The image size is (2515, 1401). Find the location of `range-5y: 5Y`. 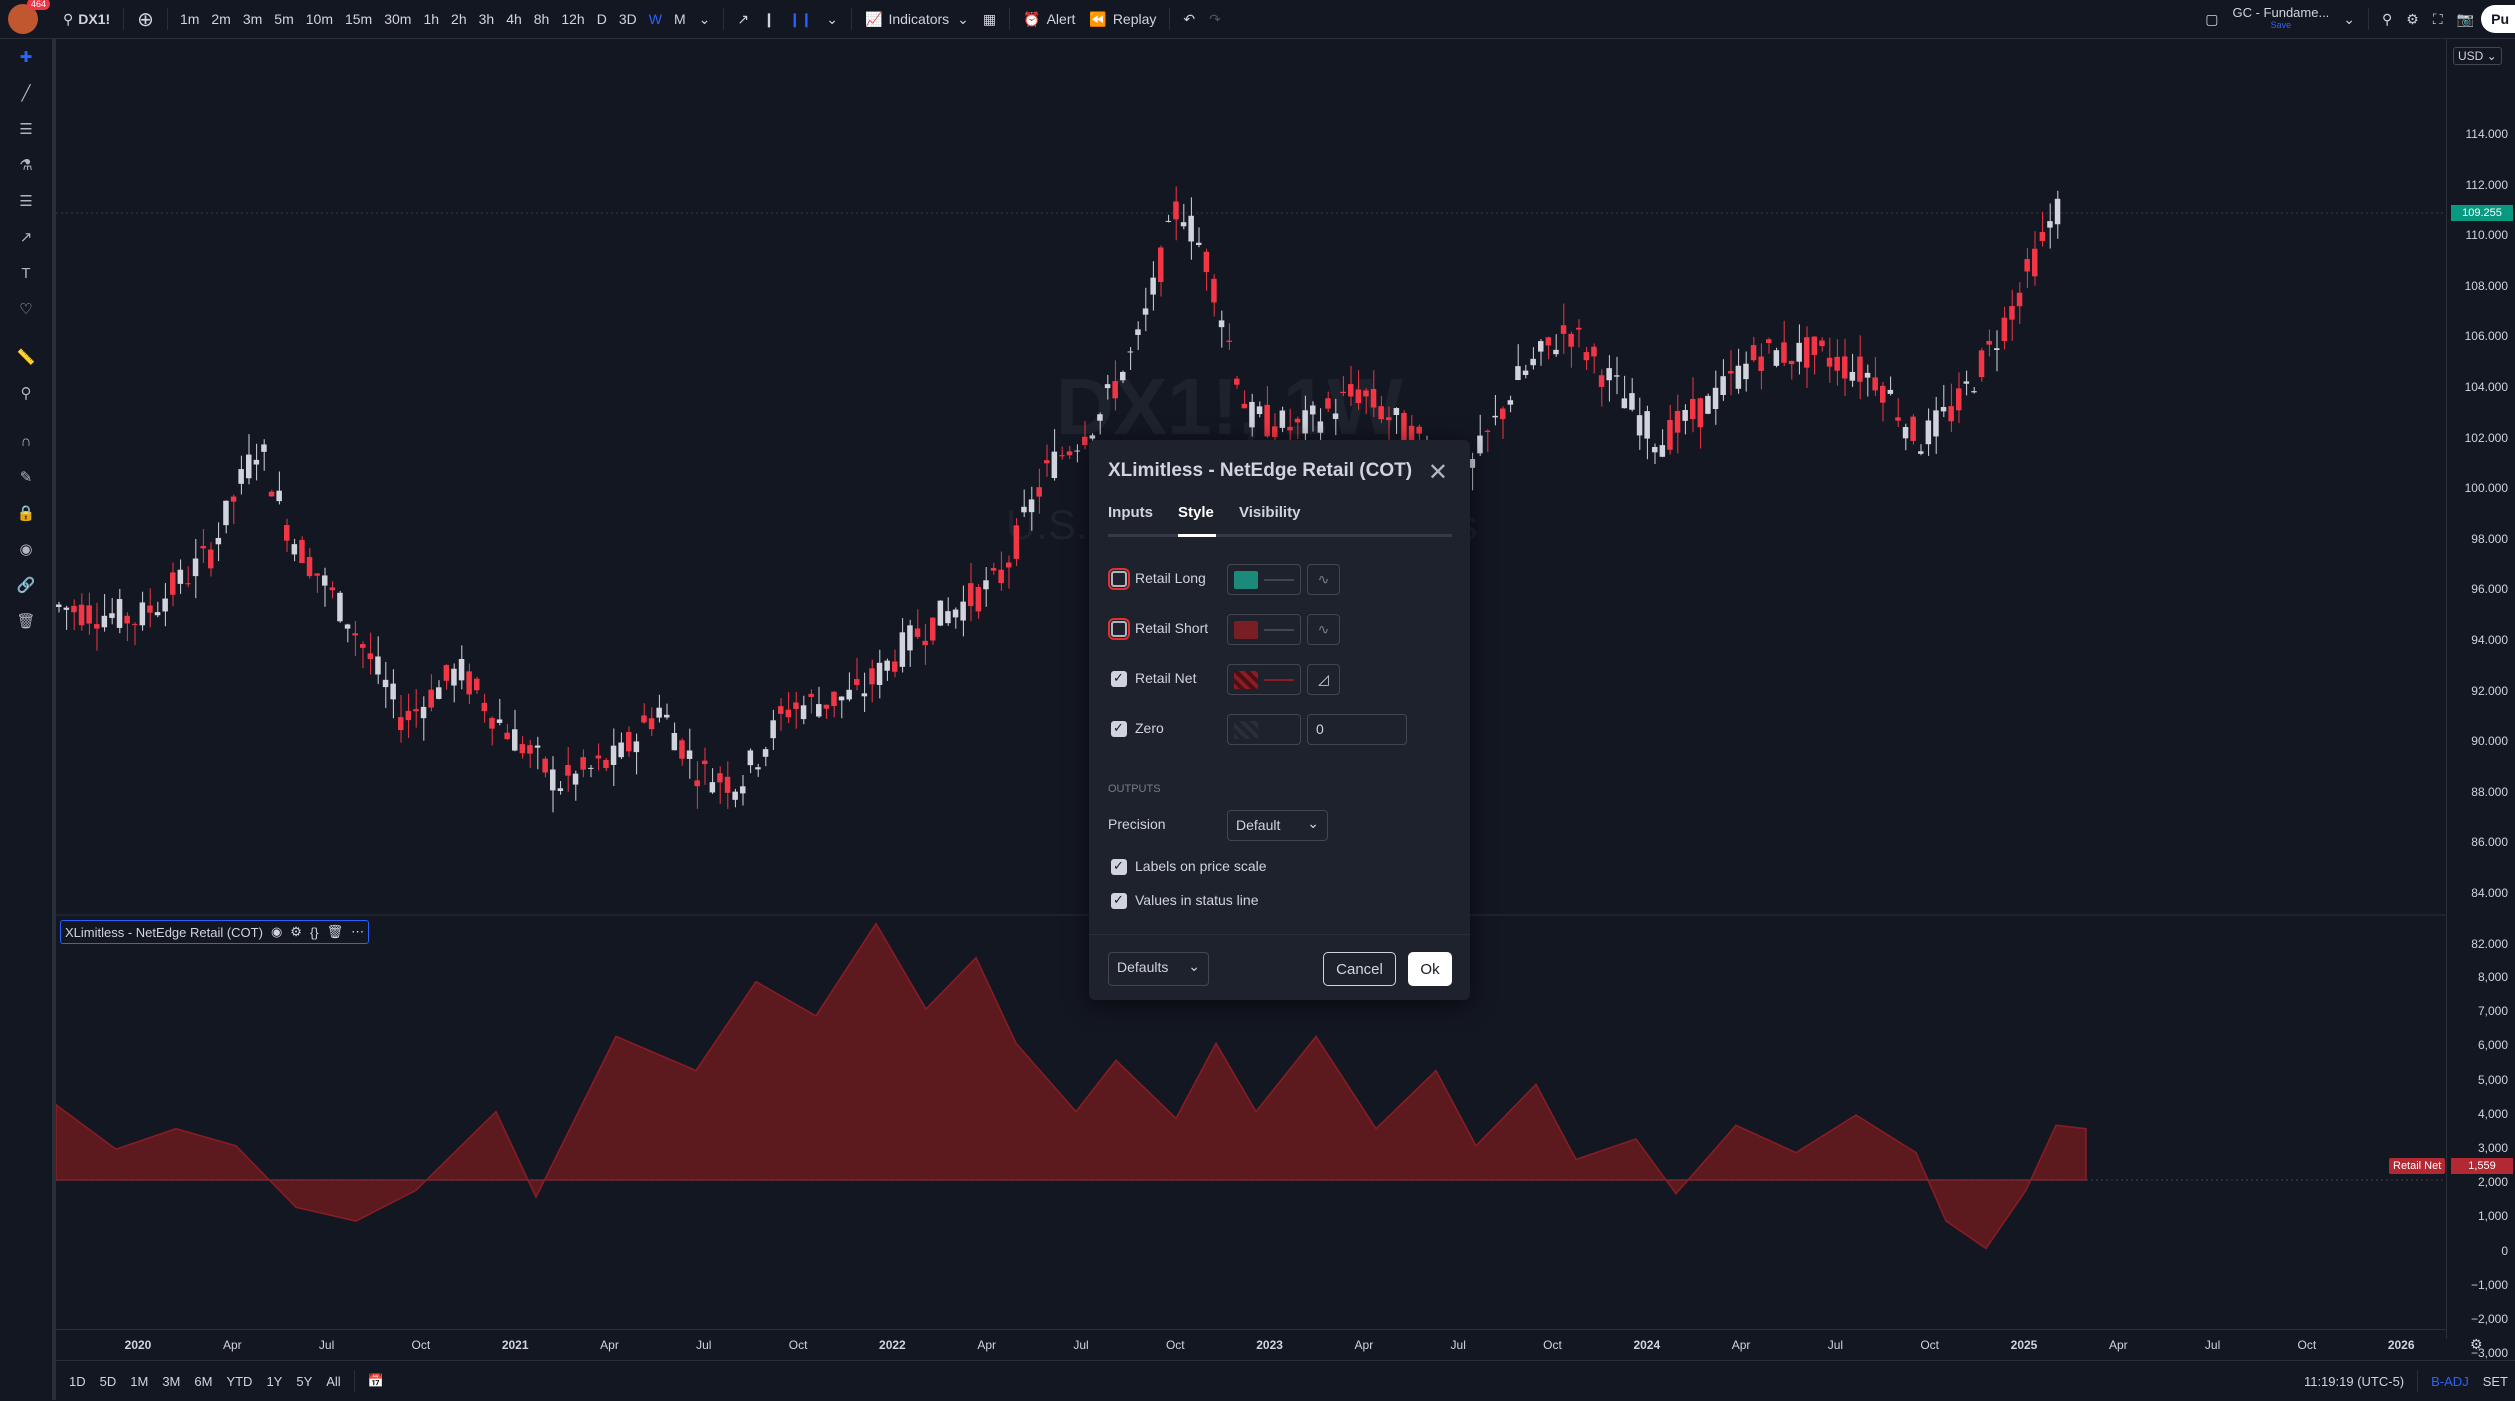

range-5y: 5Y is located at coordinates (304, 1381).